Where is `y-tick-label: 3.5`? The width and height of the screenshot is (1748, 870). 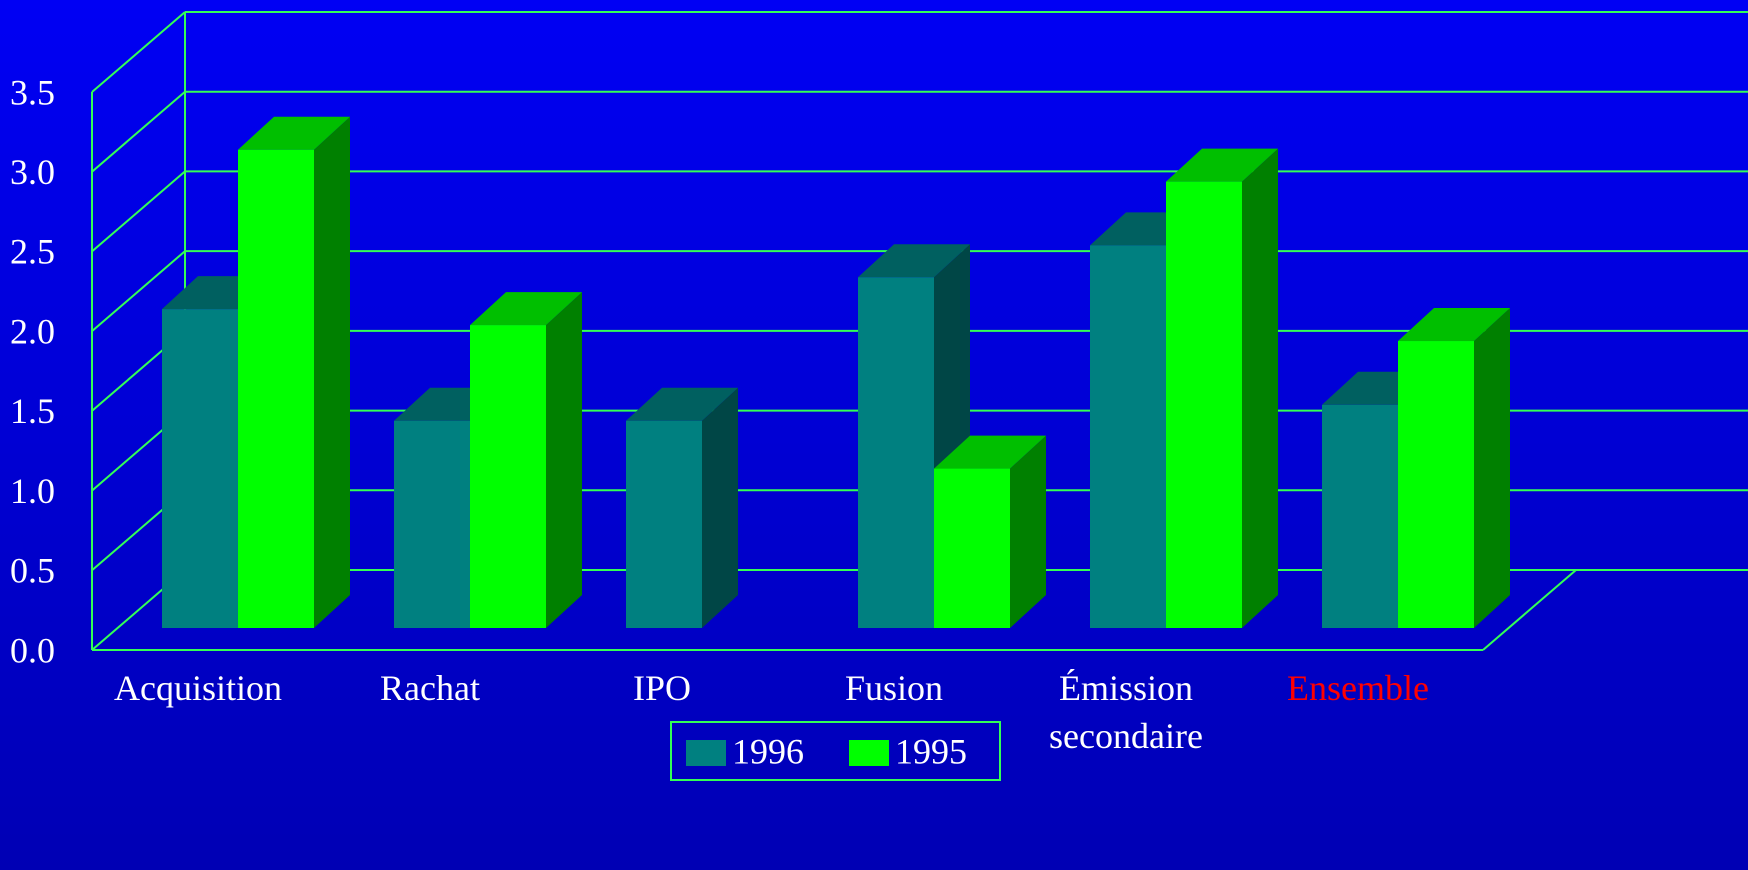
y-tick-label: 3.5 is located at coordinates (32, 92).